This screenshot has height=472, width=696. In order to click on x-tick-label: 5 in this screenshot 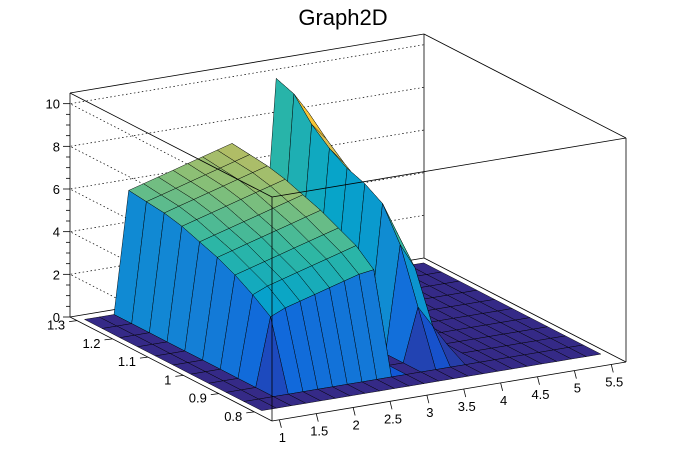, I will do `click(577, 388)`.